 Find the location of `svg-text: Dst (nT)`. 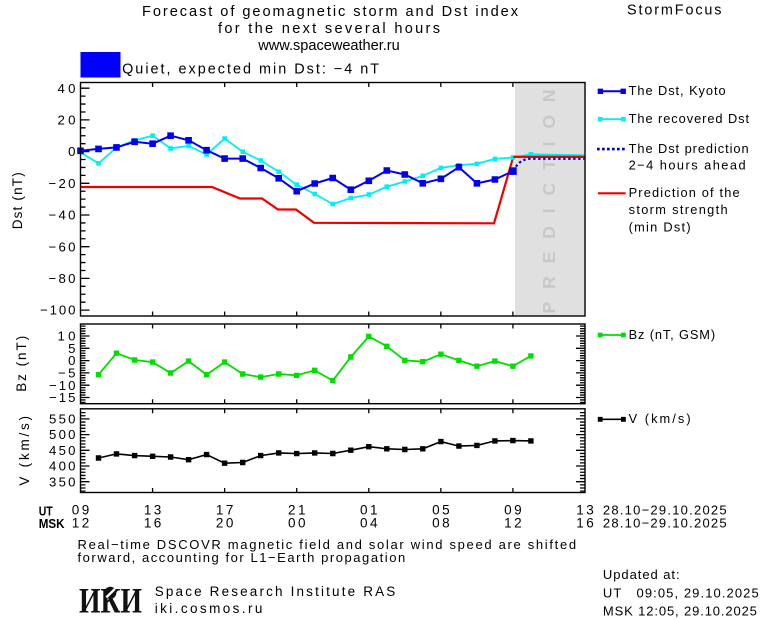

svg-text: Dst (nT) is located at coordinates (17, 200).